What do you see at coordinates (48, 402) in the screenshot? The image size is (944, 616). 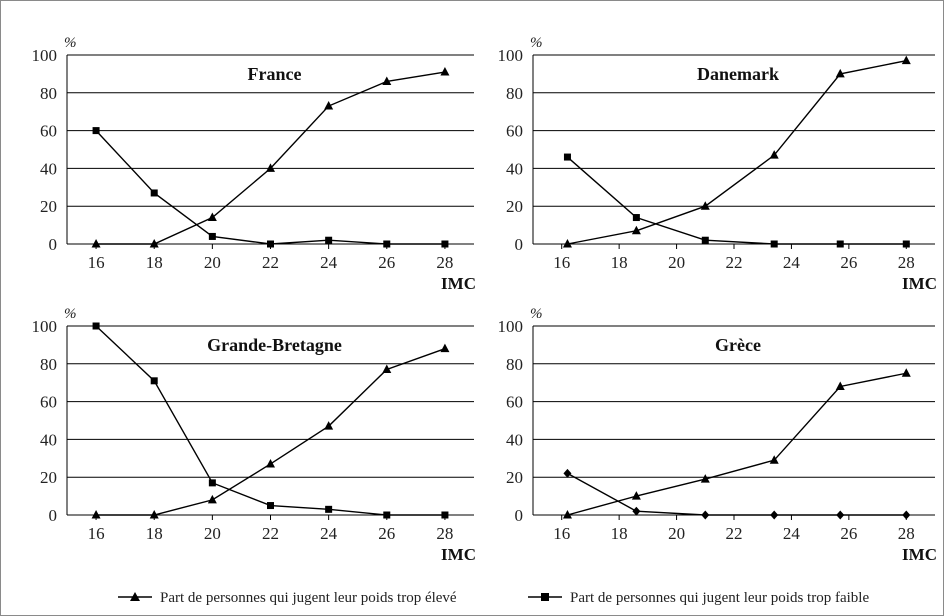 I see `grande-bretagne-y-tick-label: 60` at bounding box center [48, 402].